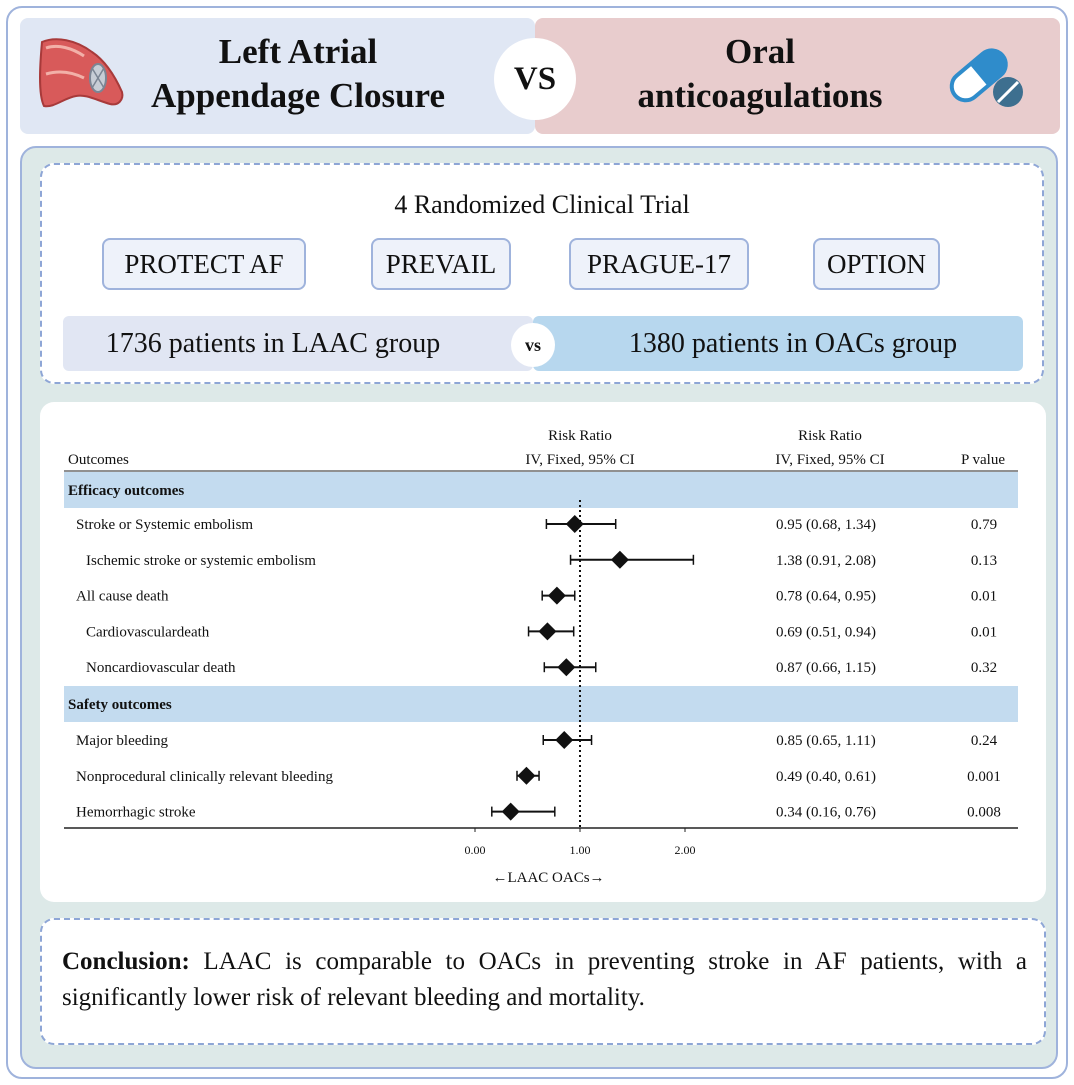 The image size is (1074, 1085). Describe the element at coordinates (542, 204) in the screenshot. I see `trials-title: 4 Randomized Clinical Trial` at that location.